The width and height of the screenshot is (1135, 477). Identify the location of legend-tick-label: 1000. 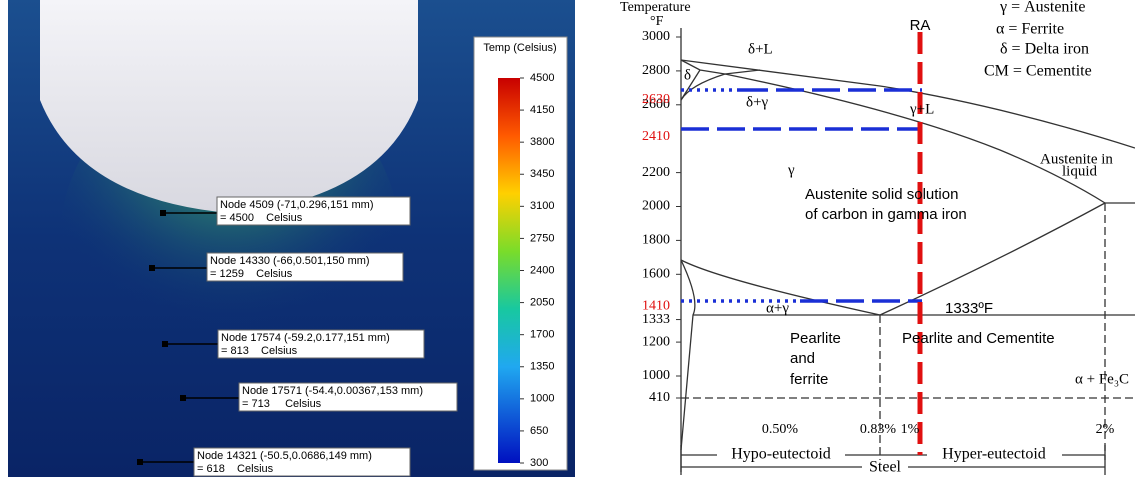
(542, 399).